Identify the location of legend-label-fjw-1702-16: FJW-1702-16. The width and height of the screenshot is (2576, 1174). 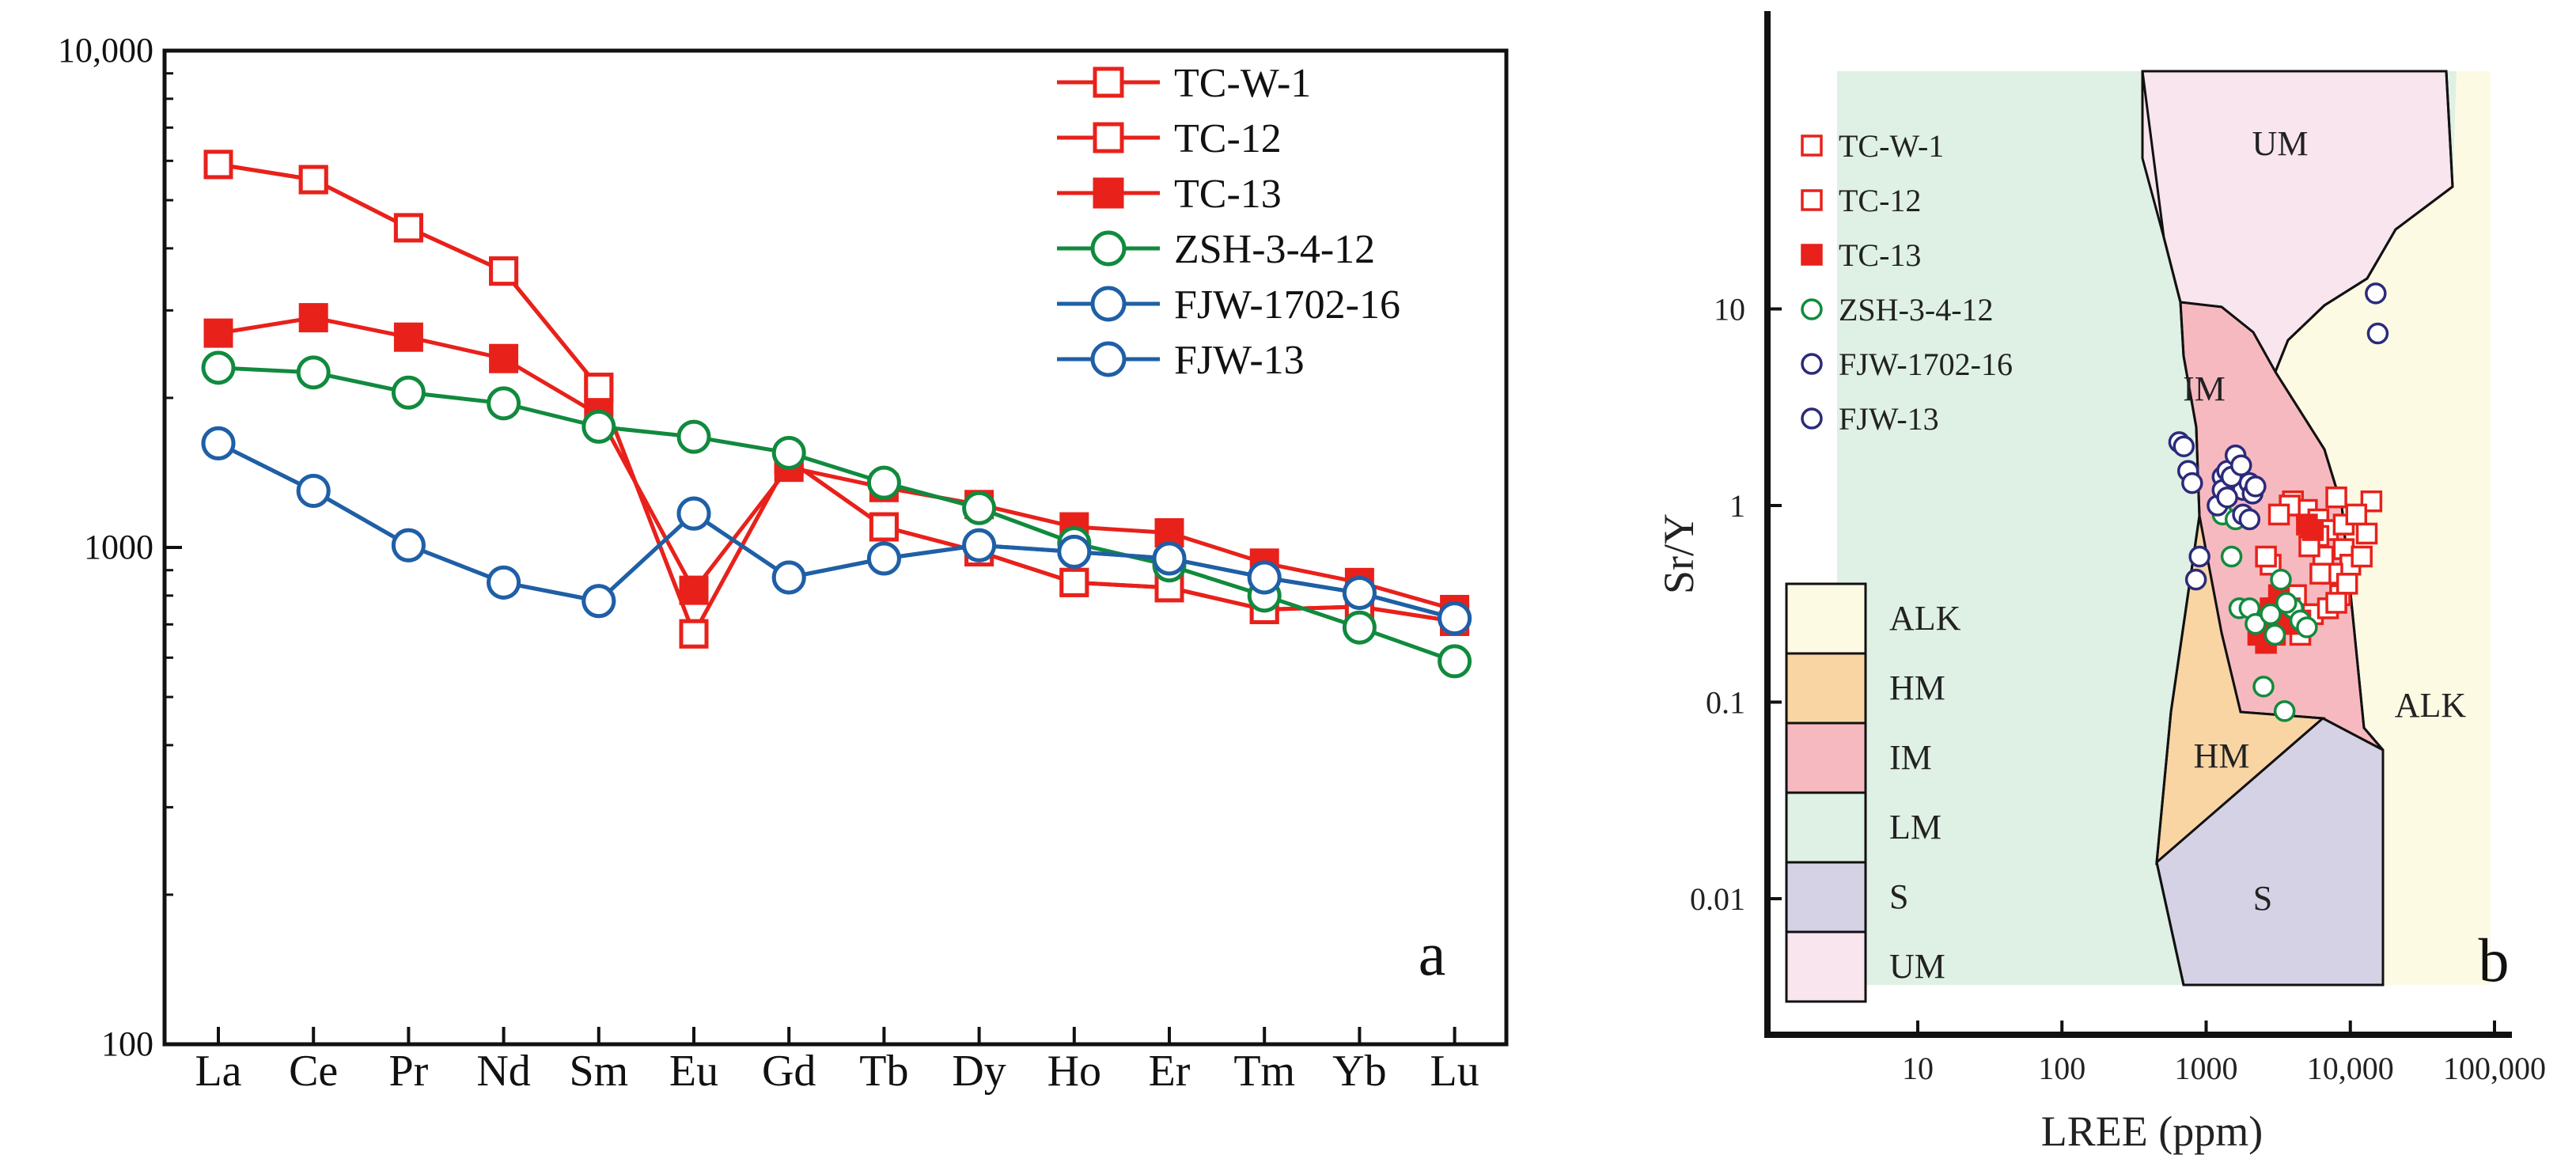
(1287, 305).